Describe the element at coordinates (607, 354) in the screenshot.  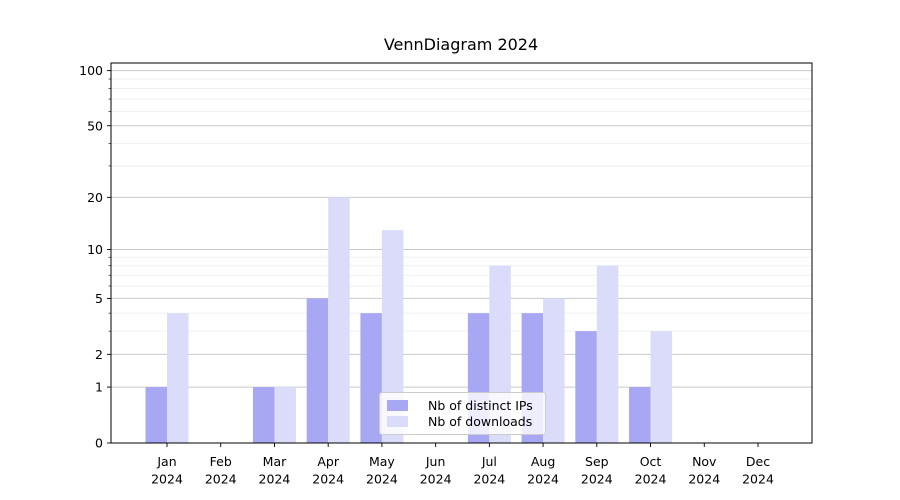
I see `bar-downloads-sep` at that location.